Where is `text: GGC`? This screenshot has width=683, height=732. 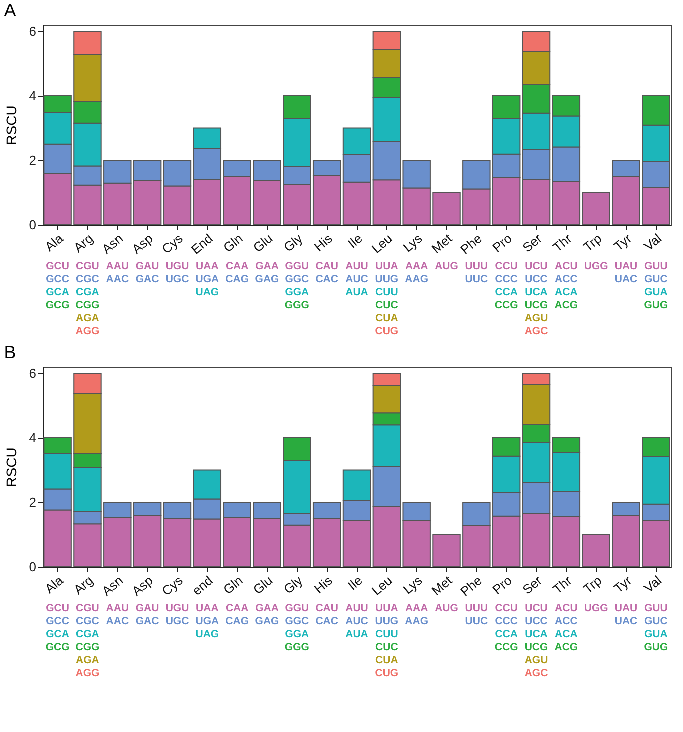 text: GGC is located at coordinates (297, 280).